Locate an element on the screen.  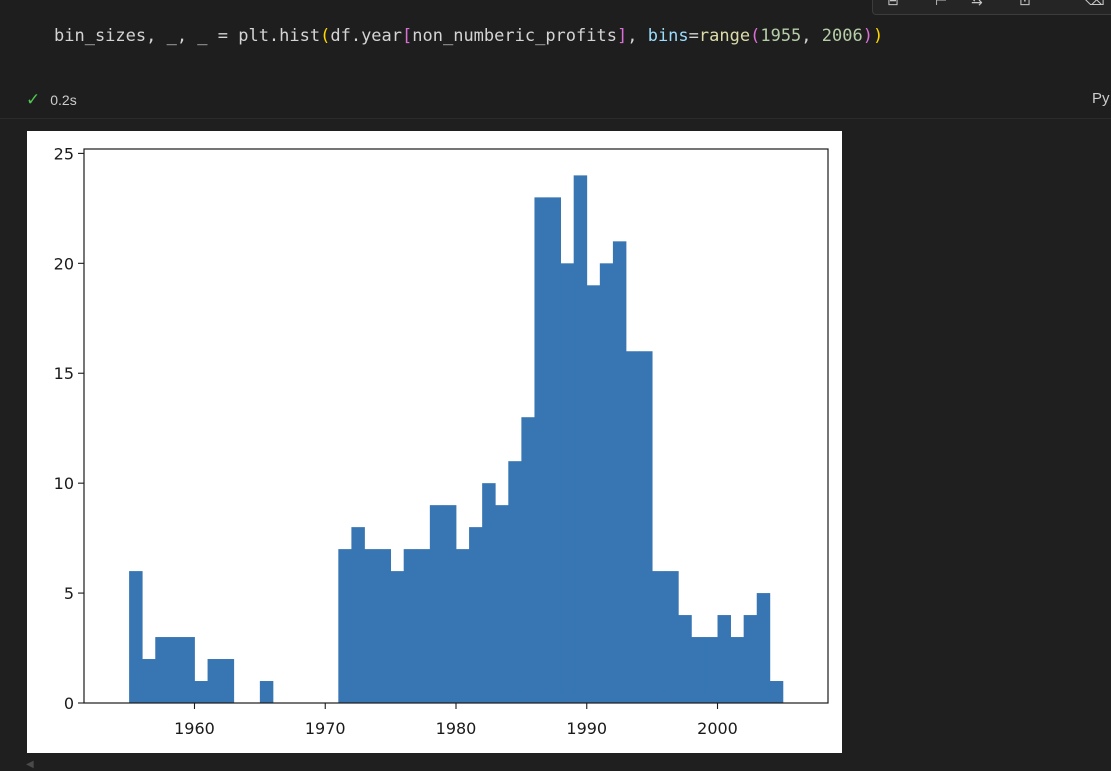
code-token: range is located at coordinates (724, 36).